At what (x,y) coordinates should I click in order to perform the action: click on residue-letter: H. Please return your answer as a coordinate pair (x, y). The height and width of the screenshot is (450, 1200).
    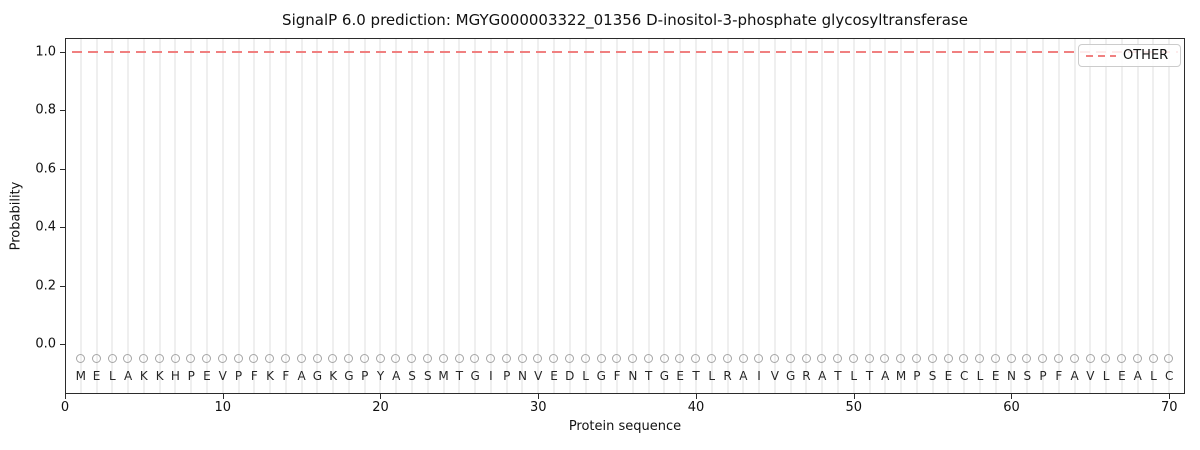
    Looking at the image, I should click on (175, 375).